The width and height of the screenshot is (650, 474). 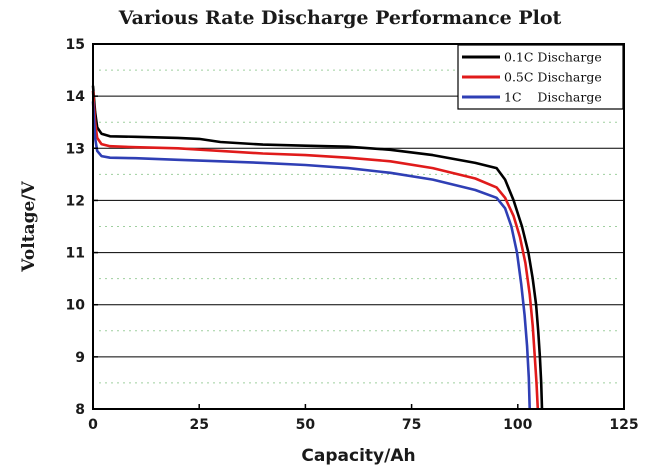 I want to click on y-axis-label: Voltage/V, so click(x=29, y=226).